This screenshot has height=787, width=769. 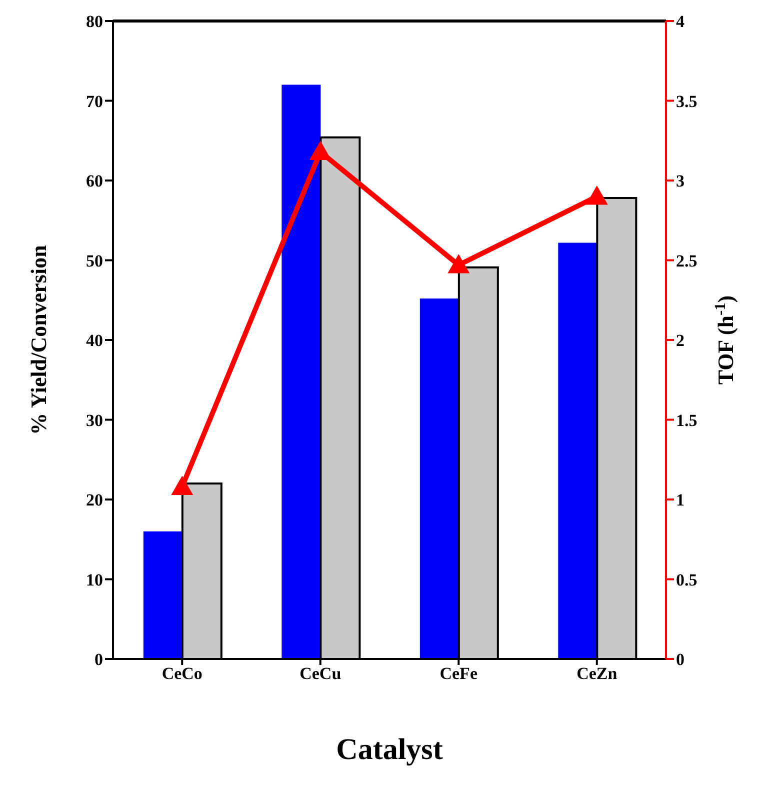 What do you see at coordinates (687, 420) in the screenshot?
I see `y2-tick-label: 1.5` at bounding box center [687, 420].